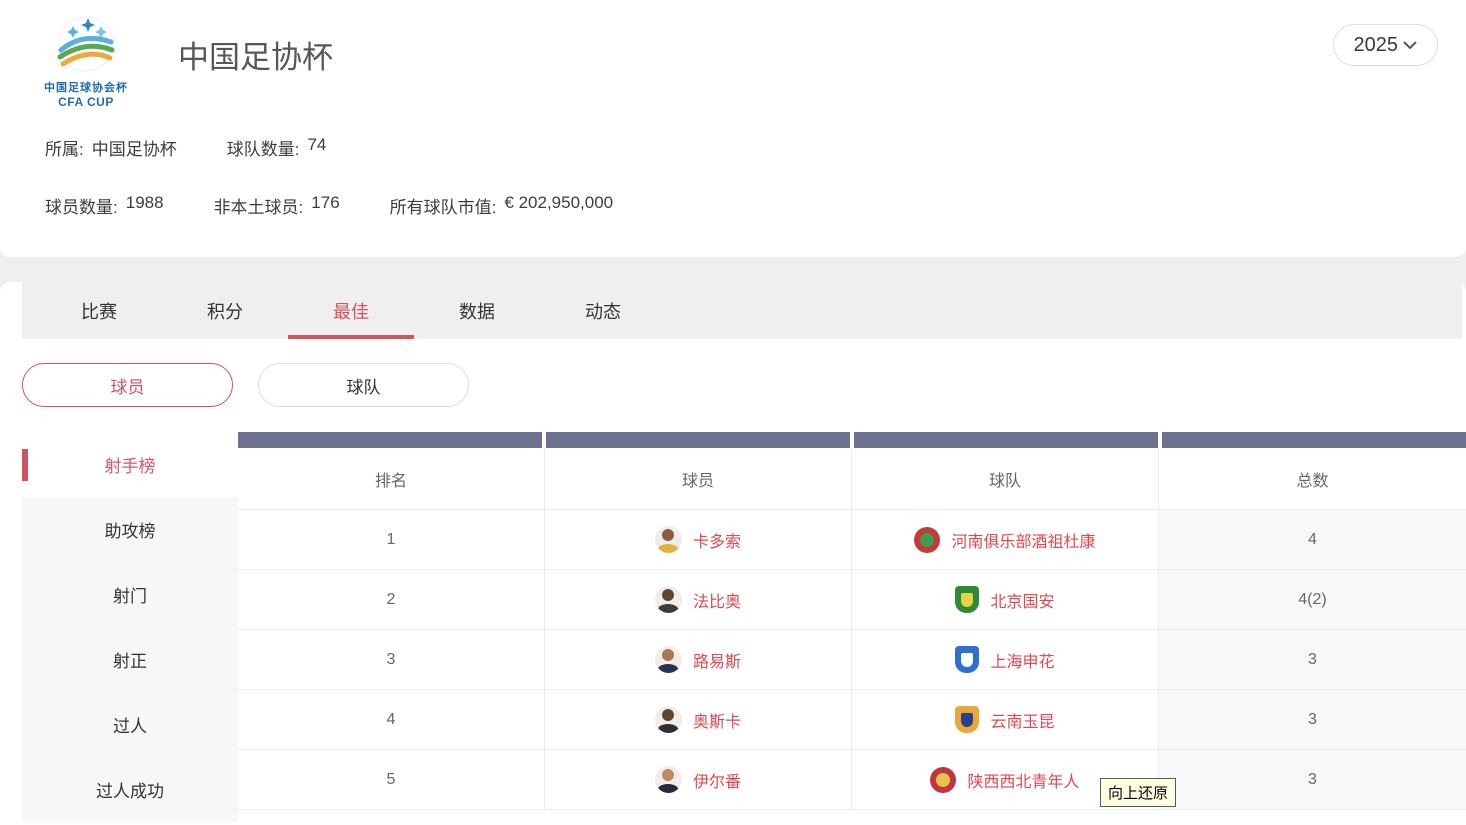  I want to click on rank-value: 1, so click(391, 539).